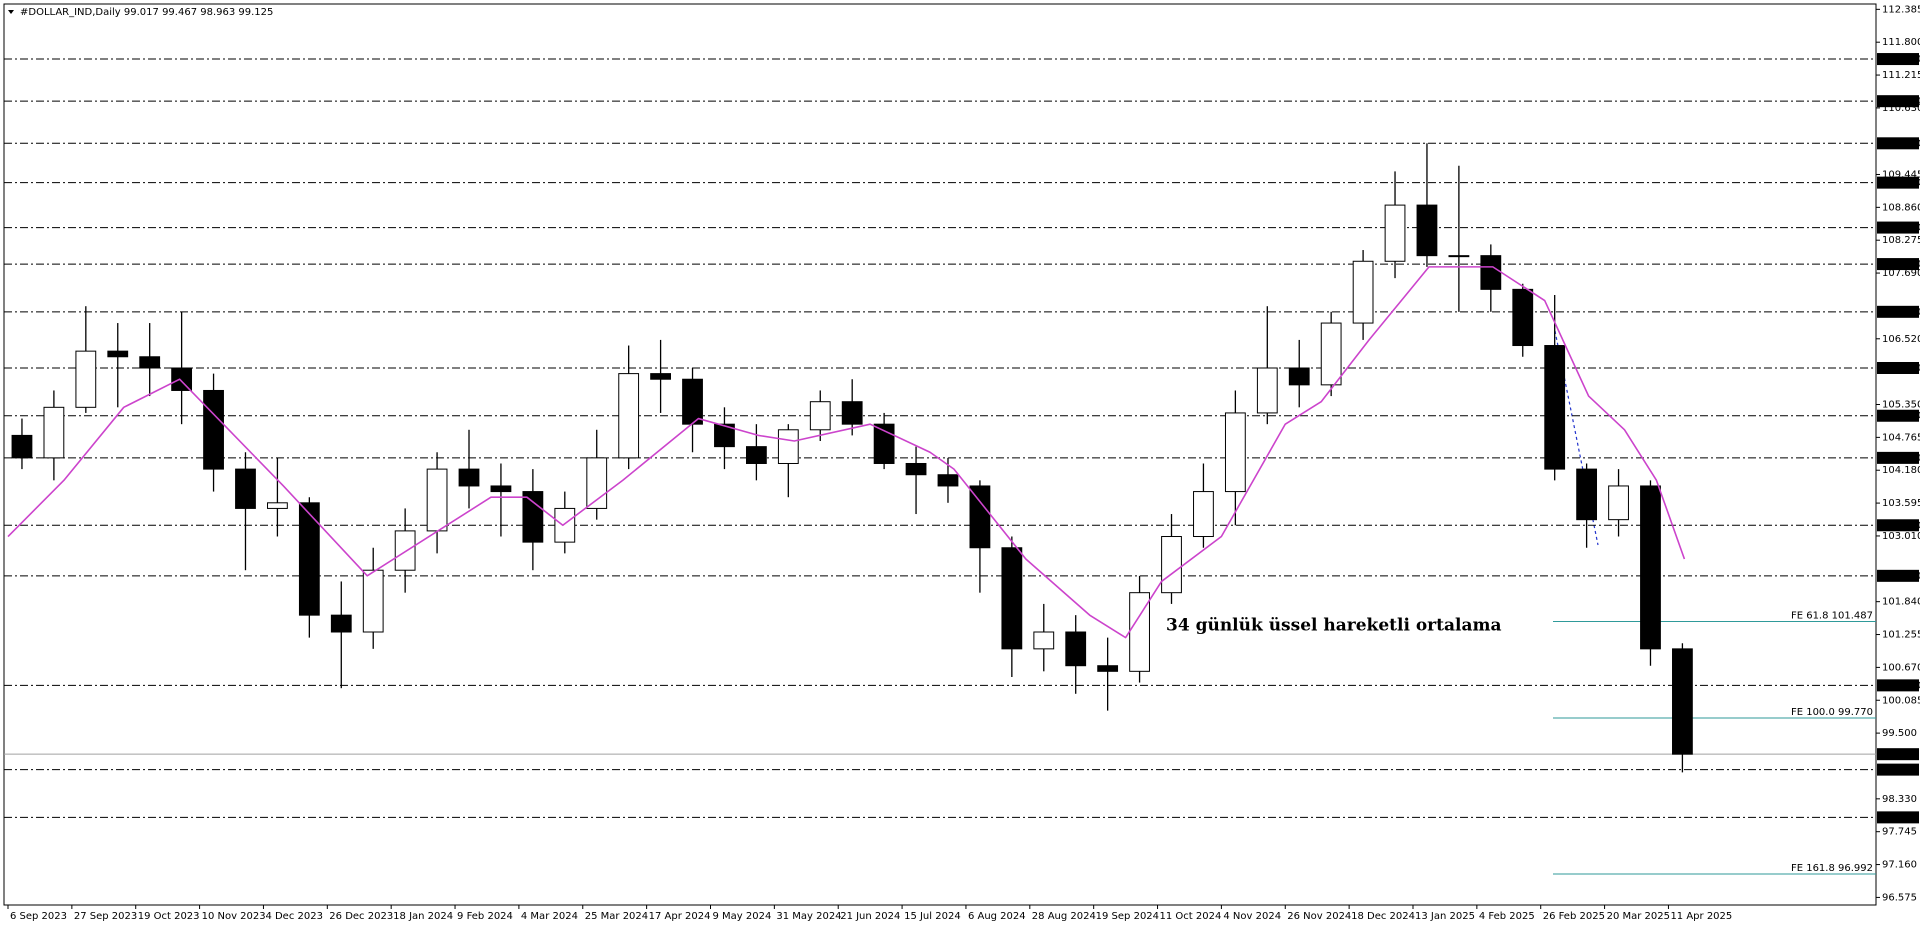  What do you see at coordinates (169, 916) in the screenshot?
I see `x-tick-label: 19 Oct 2023` at bounding box center [169, 916].